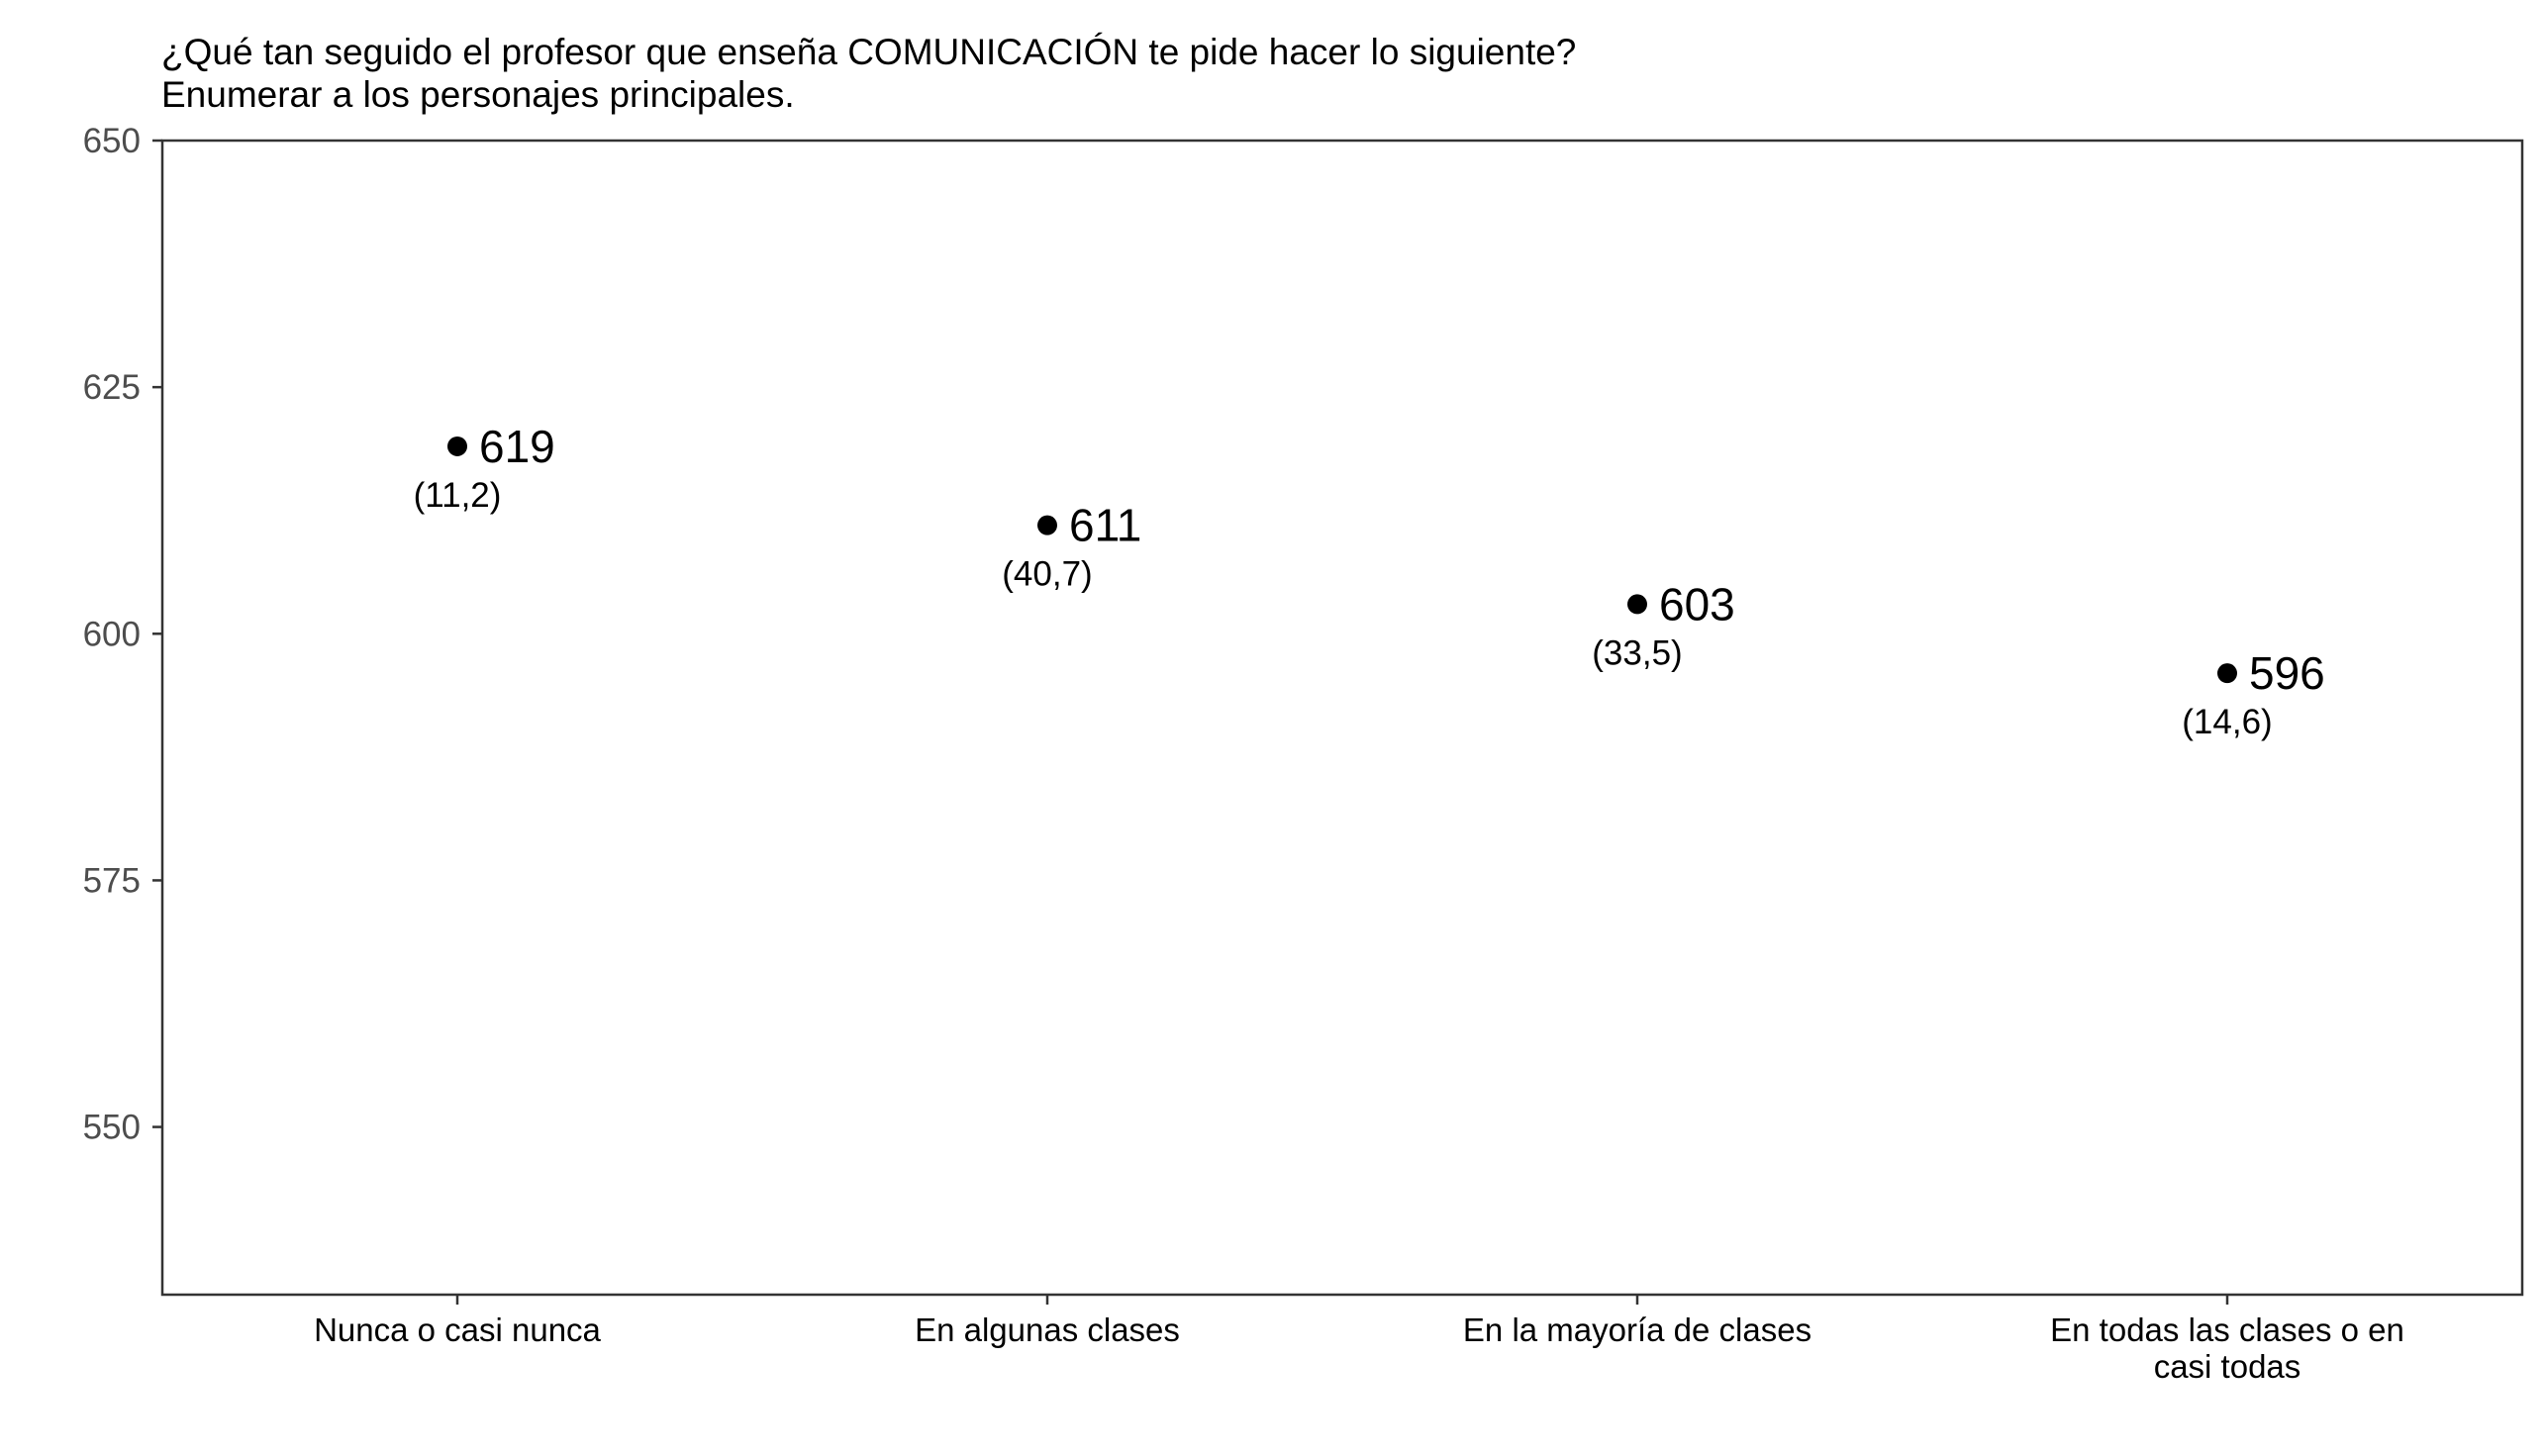  I want to click on x-tick-label: En todas las clases o en casi todas, so click(2227, 1348).